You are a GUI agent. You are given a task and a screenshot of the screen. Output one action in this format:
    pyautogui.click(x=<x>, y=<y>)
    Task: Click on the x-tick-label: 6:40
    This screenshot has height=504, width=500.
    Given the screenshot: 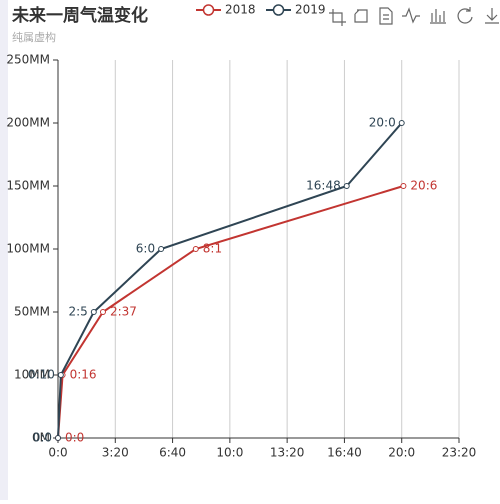 What is the action you would take?
    pyautogui.click(x=172, y=453)
    